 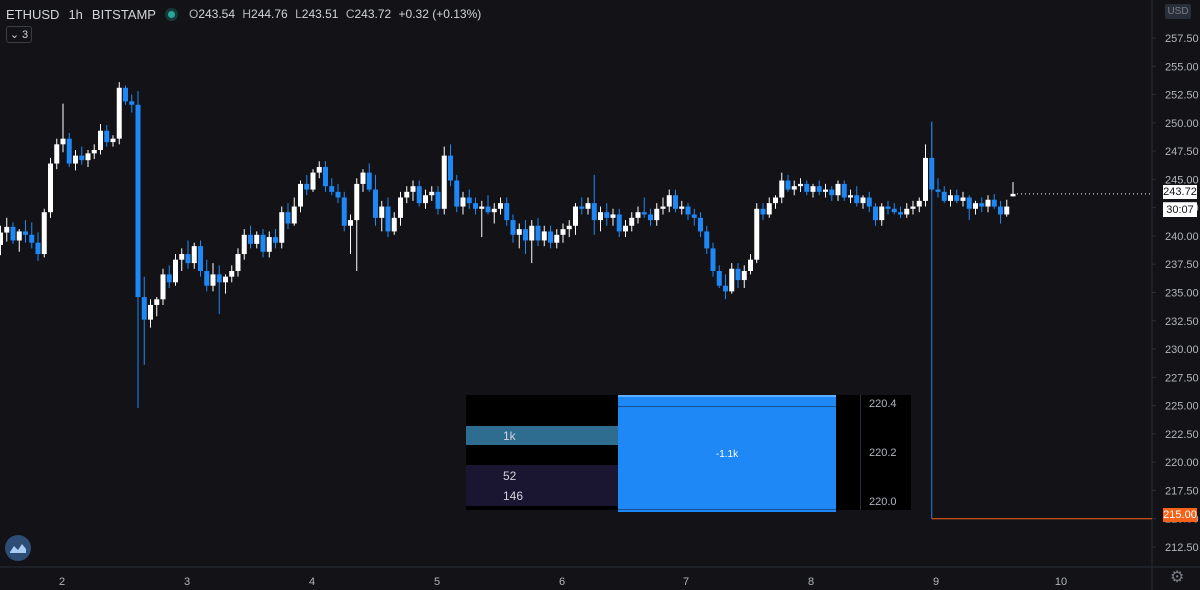 What do you see at coordinates (18, 548) in the screenshot?
I see `tradingview-logo-icon` at bounding box center [18, 548].